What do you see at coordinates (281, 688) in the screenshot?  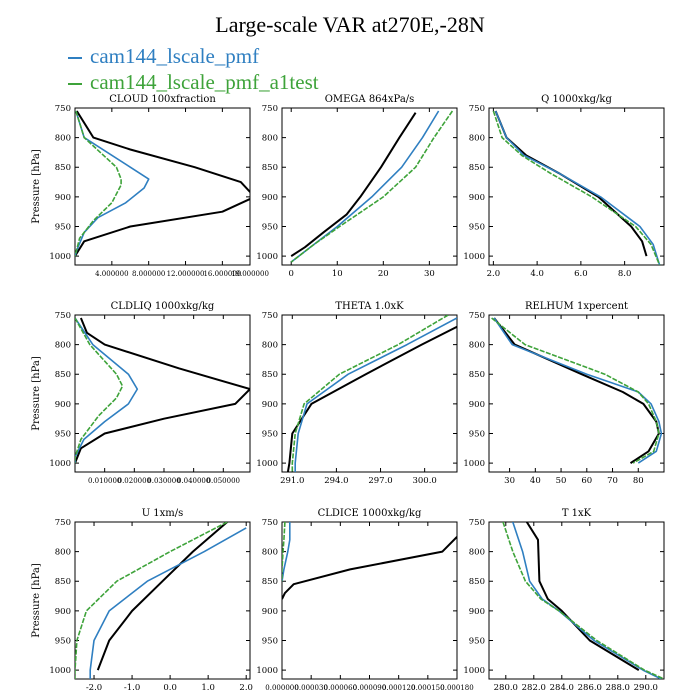 I see `x-tick-label: 0.000000` at bounding box center [281, 688].